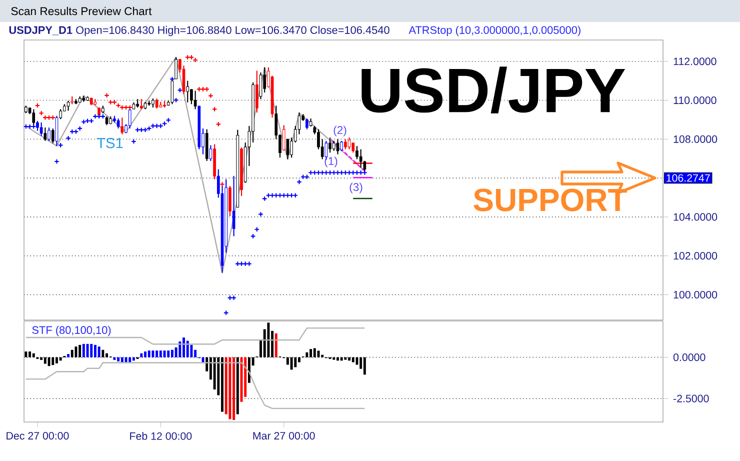 Image resolution: width=740 pixels, height=461 pixels. I want to click on x-tick-label: Dec 27 00:00, so click(37, 436).